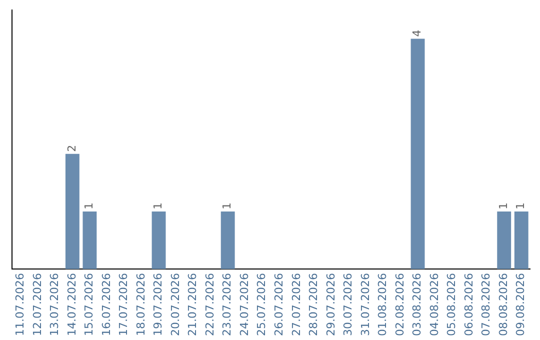 The image size is (540, 340). Describe the element at coordinates (417, 33) in the screenshot. I see `data-label: 4` at that location.